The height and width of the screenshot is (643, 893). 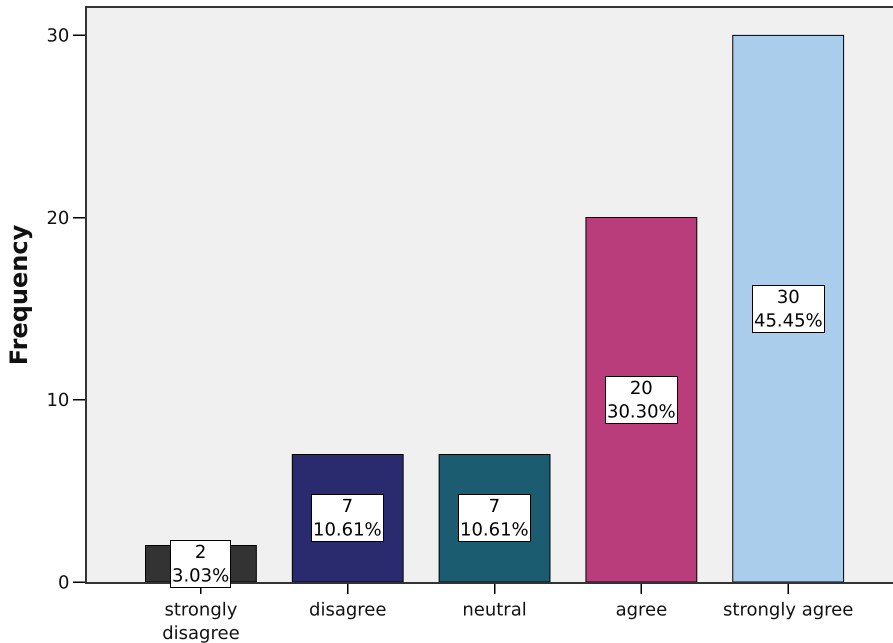 What do you see at coordinates (201, 621) in the screenshot?
I see `x-tick-label: strongly disagree` at bounding box center [201, 621].